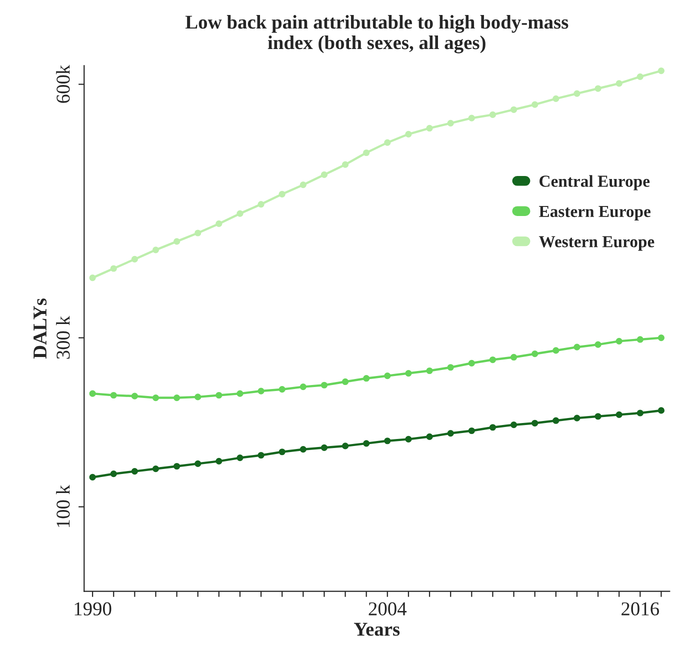  I want to click on x-axis-title: Years, so click(377, 629).